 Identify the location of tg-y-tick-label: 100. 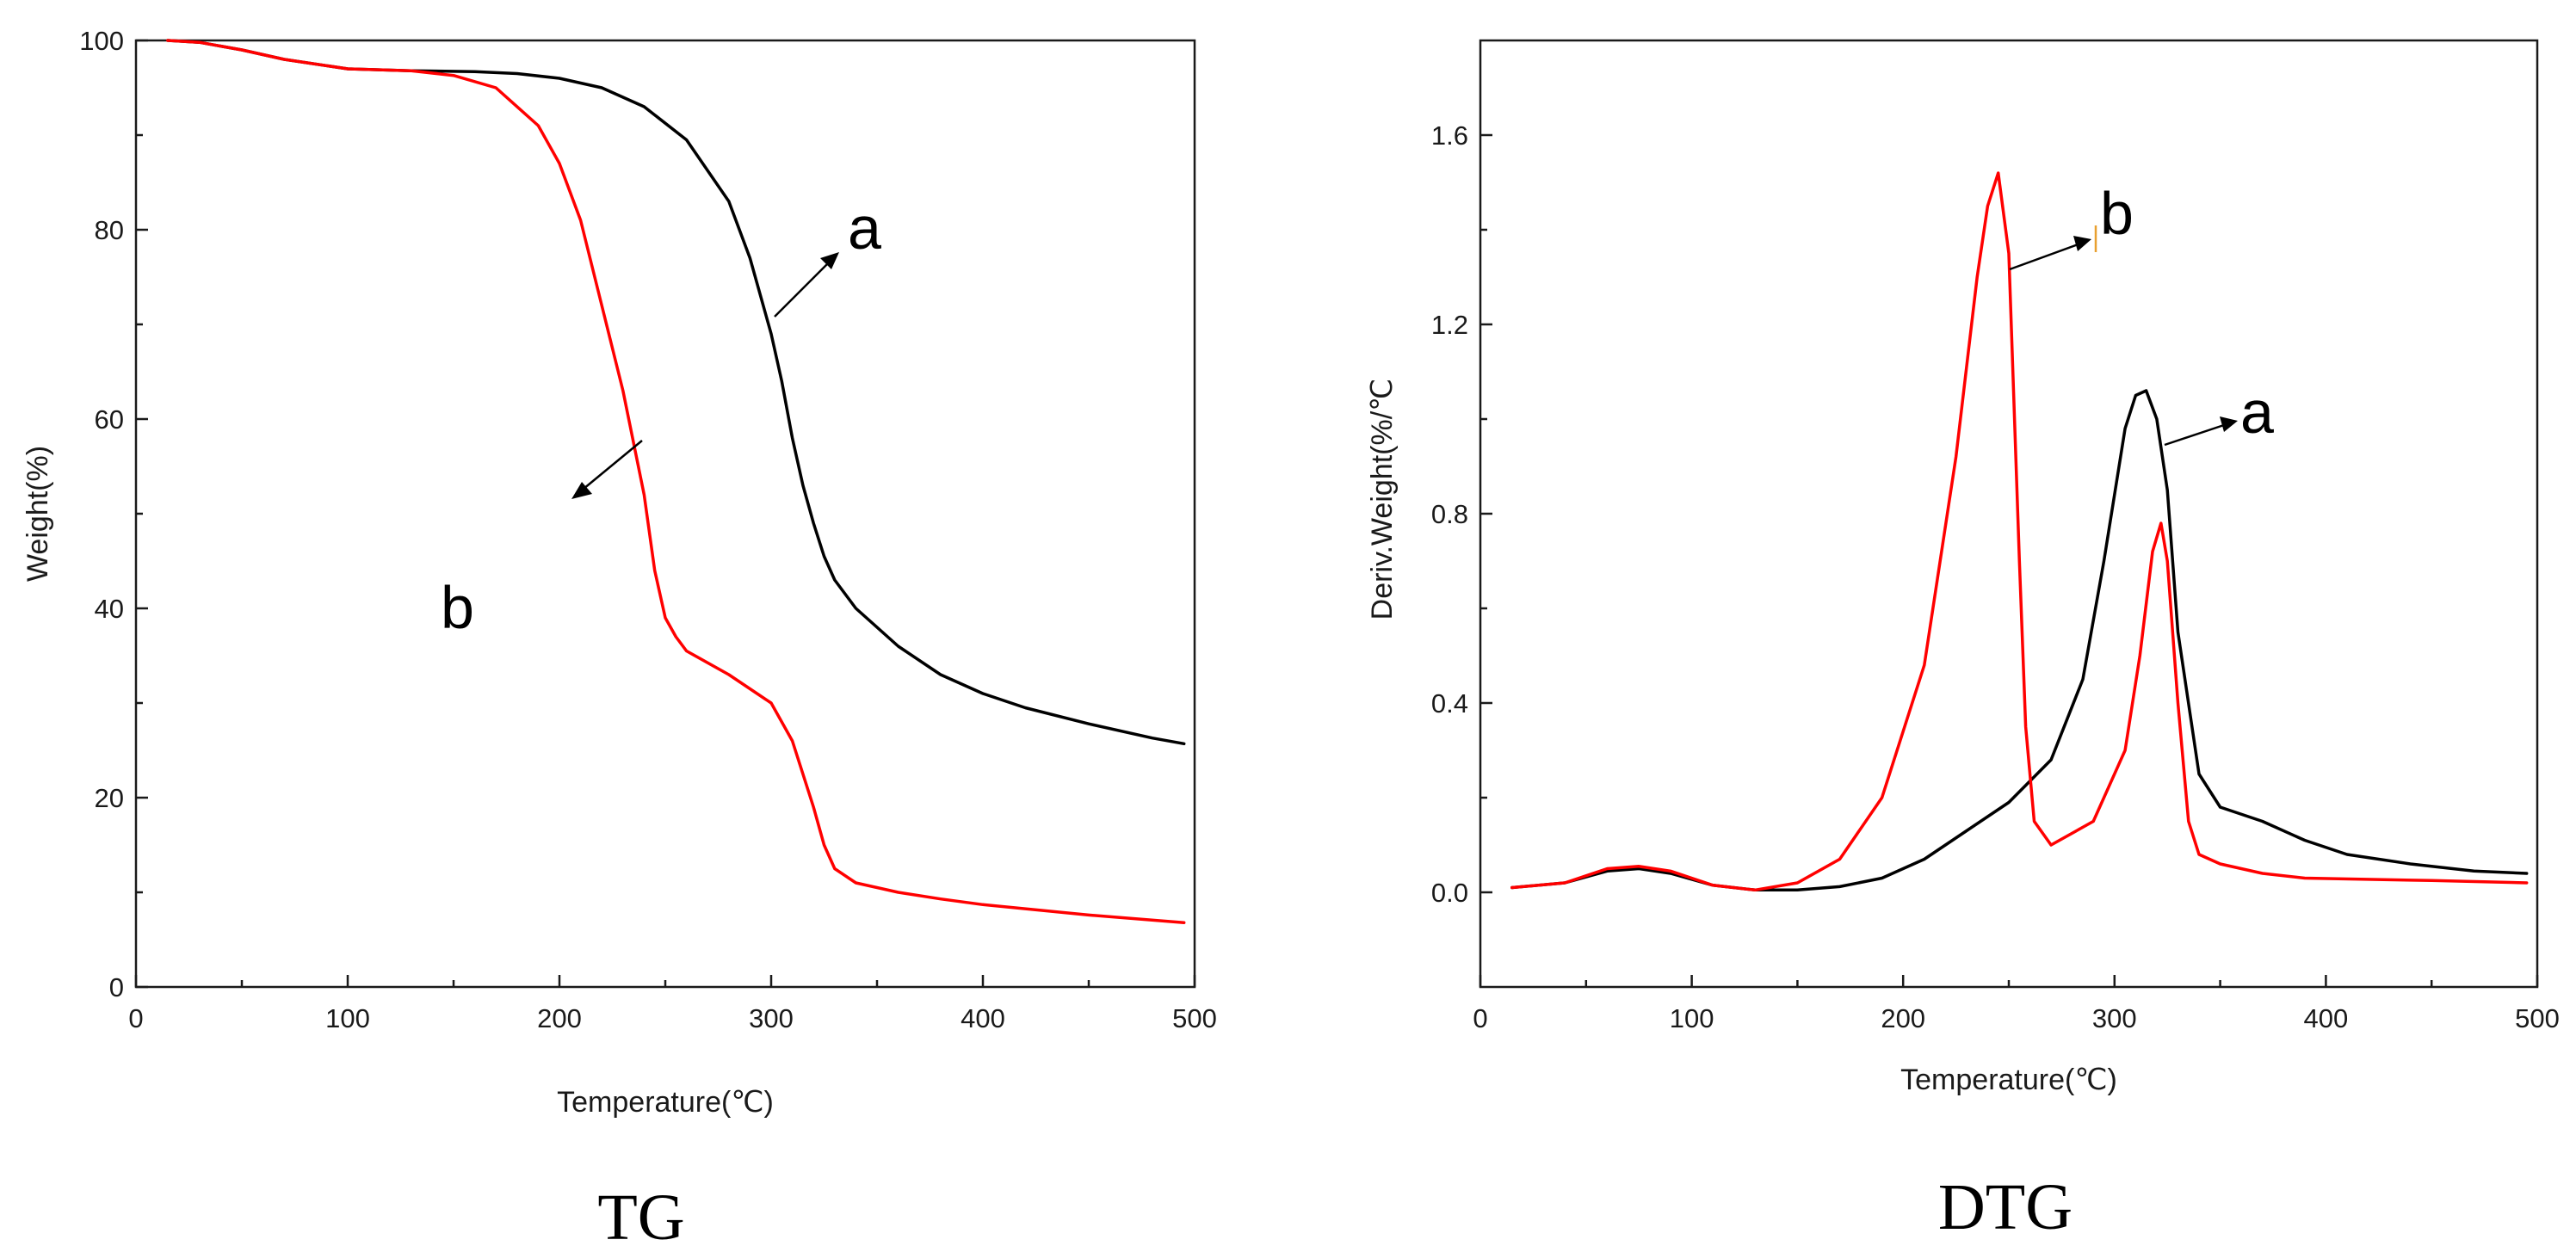
(101, 41).